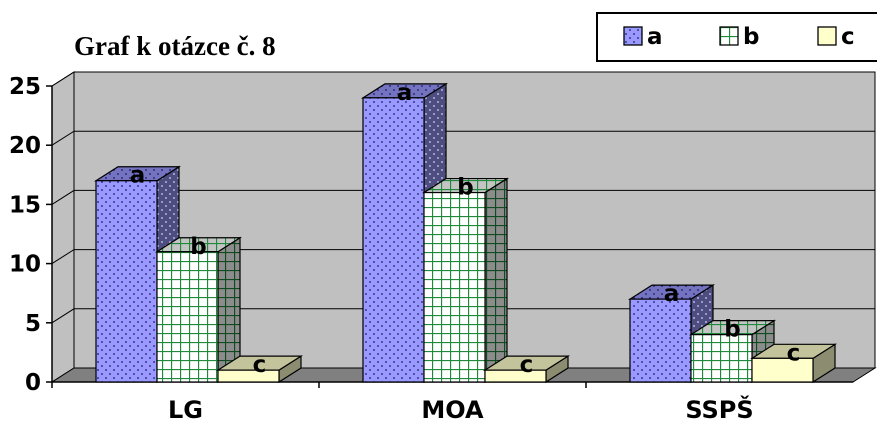 This screenshot has width=877, height=430. Describe the element at coordinates (175, 46) in the screenshot. I see `chart-title: Graf k otázce č. 8` at that location.